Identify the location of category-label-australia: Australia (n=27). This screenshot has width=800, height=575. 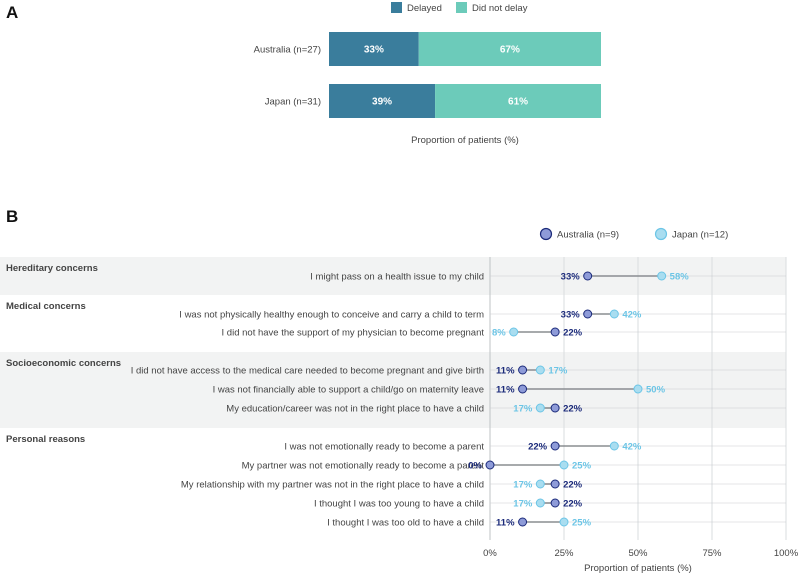
(287, 50).